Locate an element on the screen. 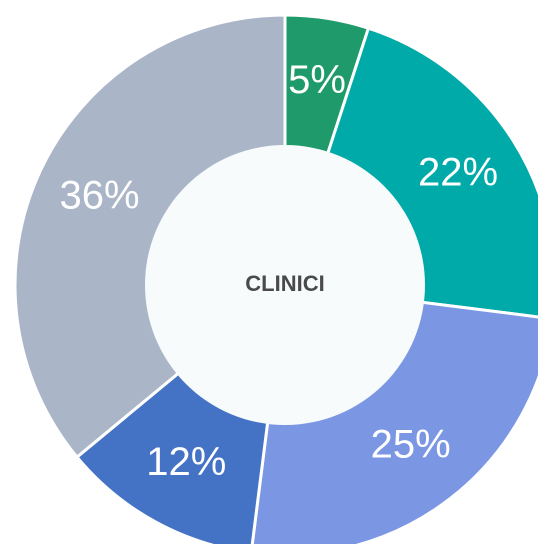 The width and height of the screenshot is (538, 544). center-label: CLINICI is located at coordinates (284, 283).